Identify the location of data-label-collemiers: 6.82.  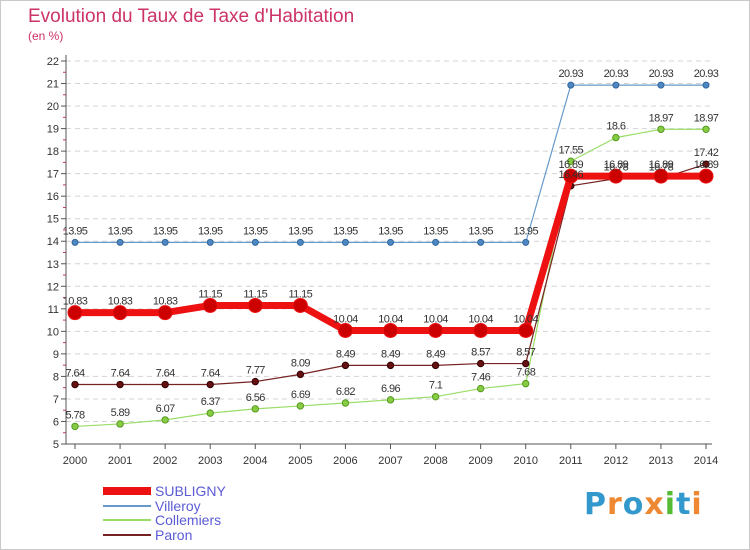
(345, 392).